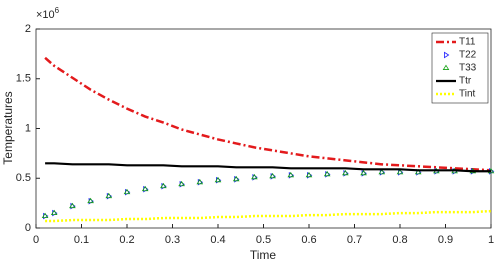  I want to click on x-tick-label: 0.9, so click(445, 240).